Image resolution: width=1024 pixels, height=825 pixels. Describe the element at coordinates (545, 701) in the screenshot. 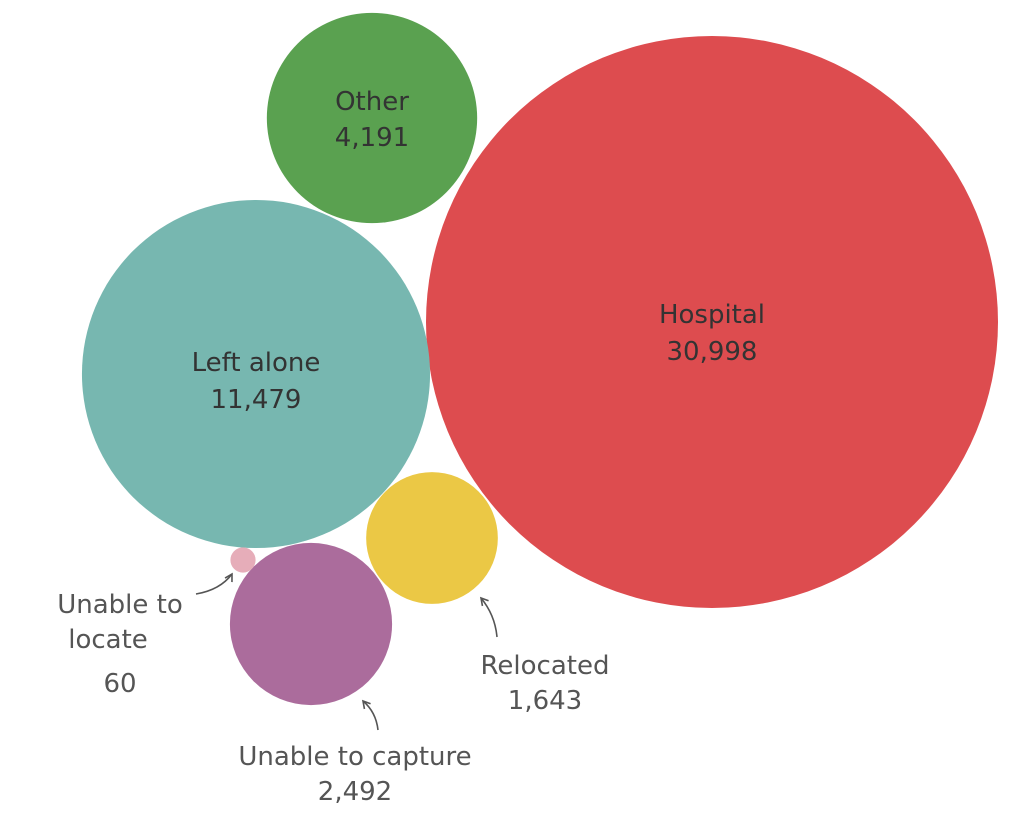

I see `bubble-value: 1,643` at that location.